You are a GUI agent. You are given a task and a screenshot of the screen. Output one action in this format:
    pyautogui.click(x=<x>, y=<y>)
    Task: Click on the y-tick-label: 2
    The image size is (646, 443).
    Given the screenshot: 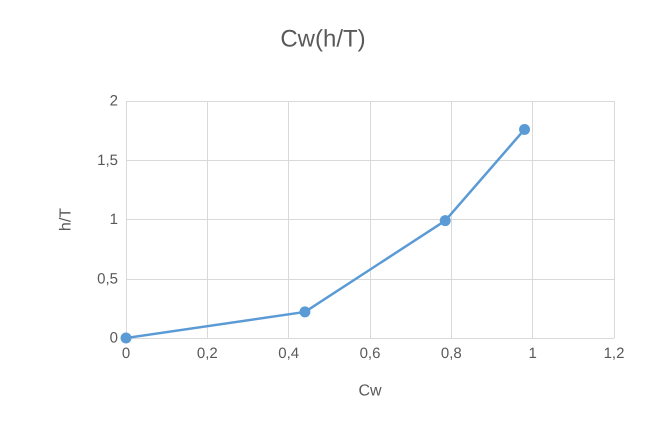 What is the action you would take?
    pyautogui.click(x=114, y=101)
    